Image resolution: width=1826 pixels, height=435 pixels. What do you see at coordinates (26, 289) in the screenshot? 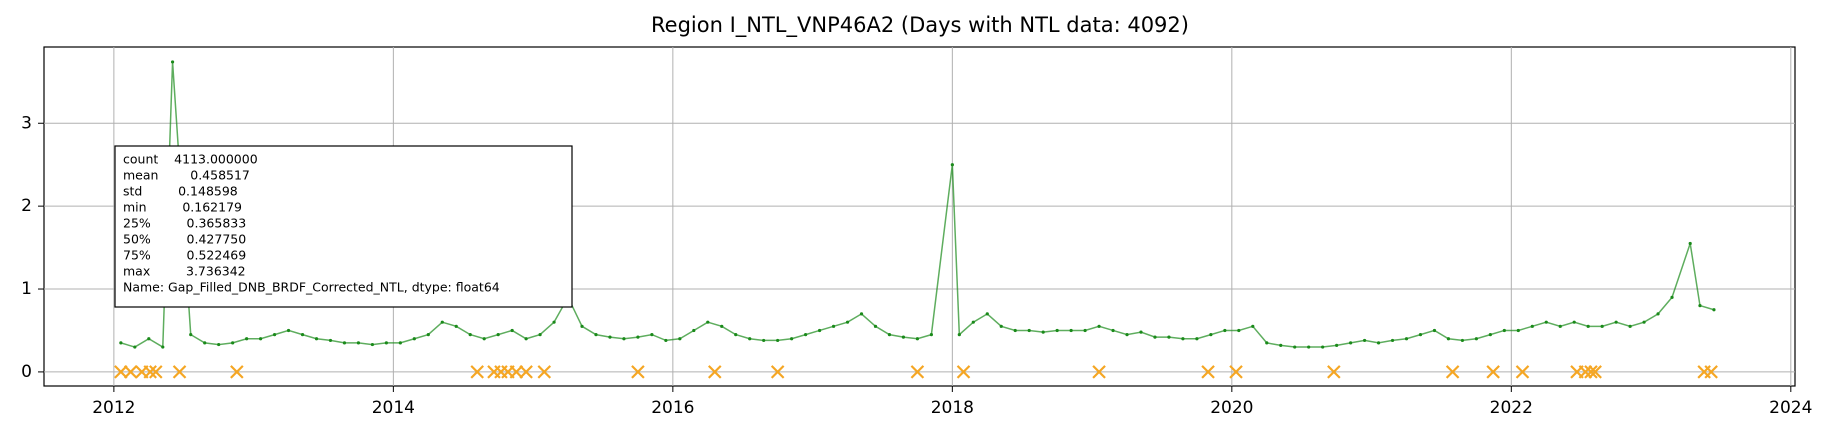
I see `y-tick-label: 1` at bounding box center [26, 289].